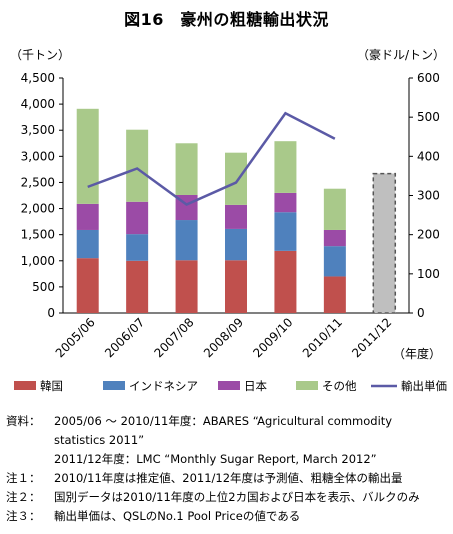 Image resolution: width=453 pixels, height=534 pixels. Describe the element at coordinates (163, 386) in the screenshot. I see `legend-label: インドネシア` at that location.